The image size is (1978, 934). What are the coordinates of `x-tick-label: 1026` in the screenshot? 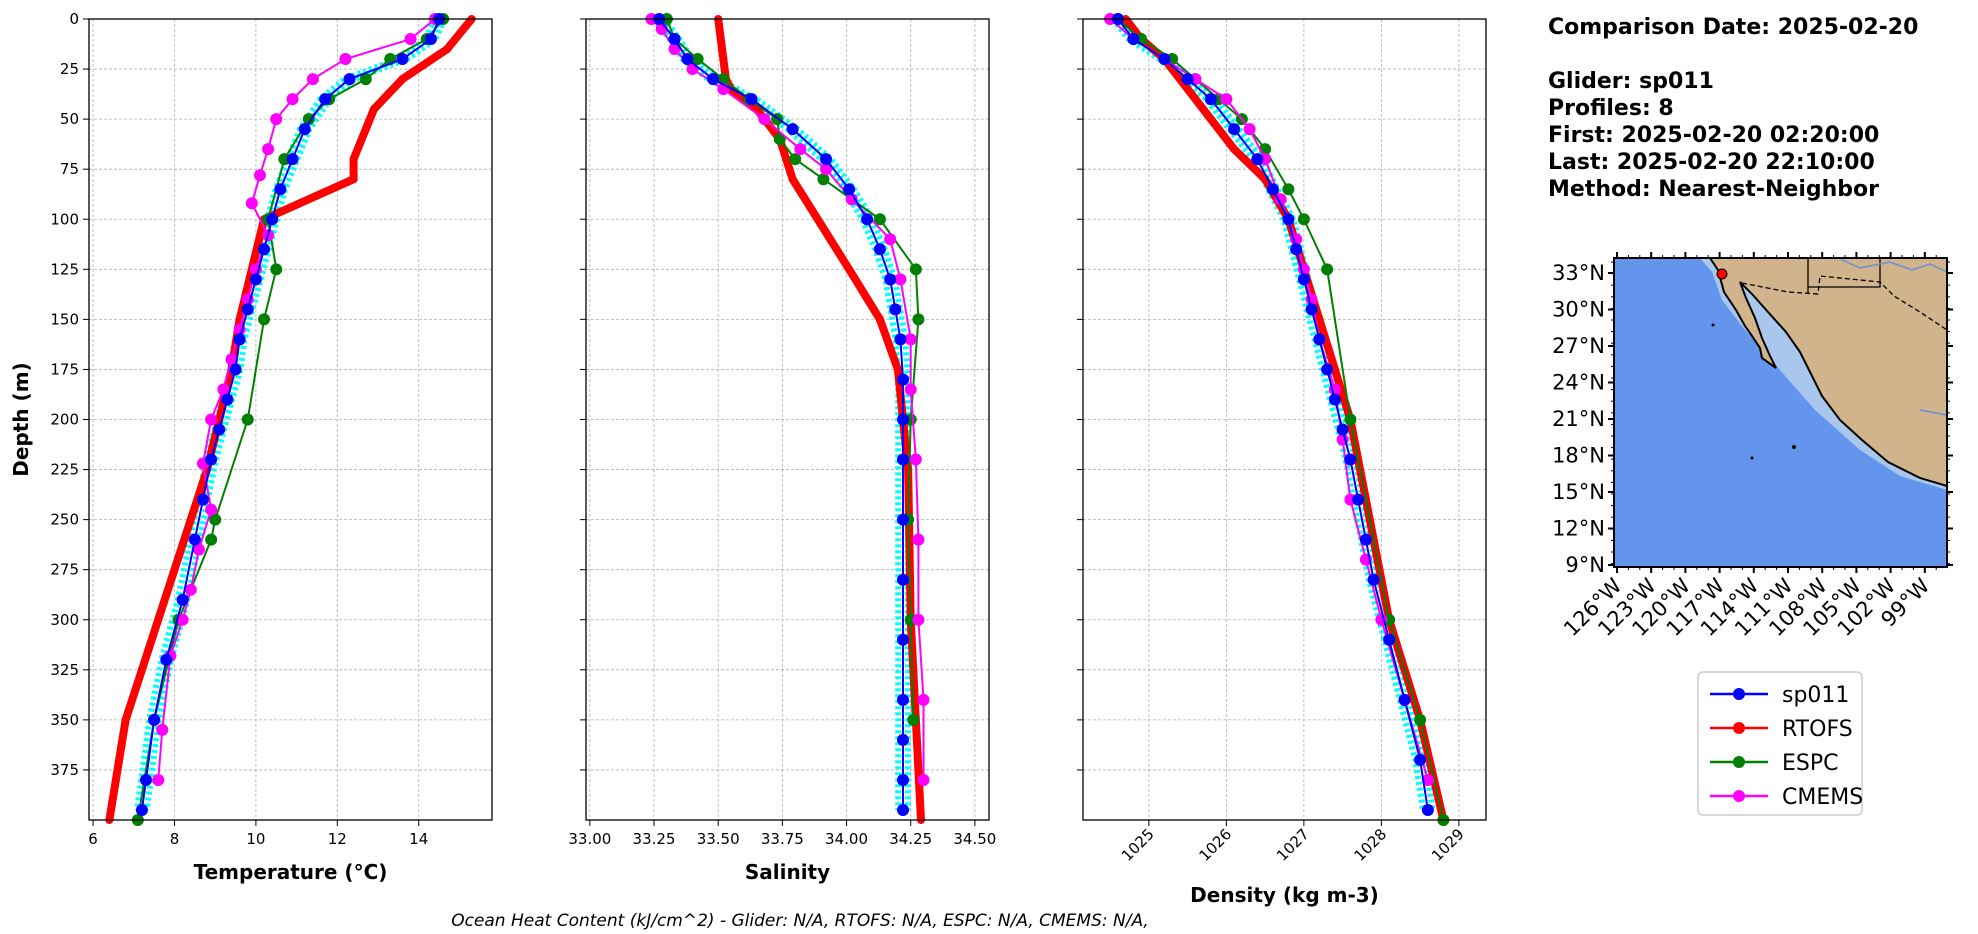 It's located at (1215, 845).